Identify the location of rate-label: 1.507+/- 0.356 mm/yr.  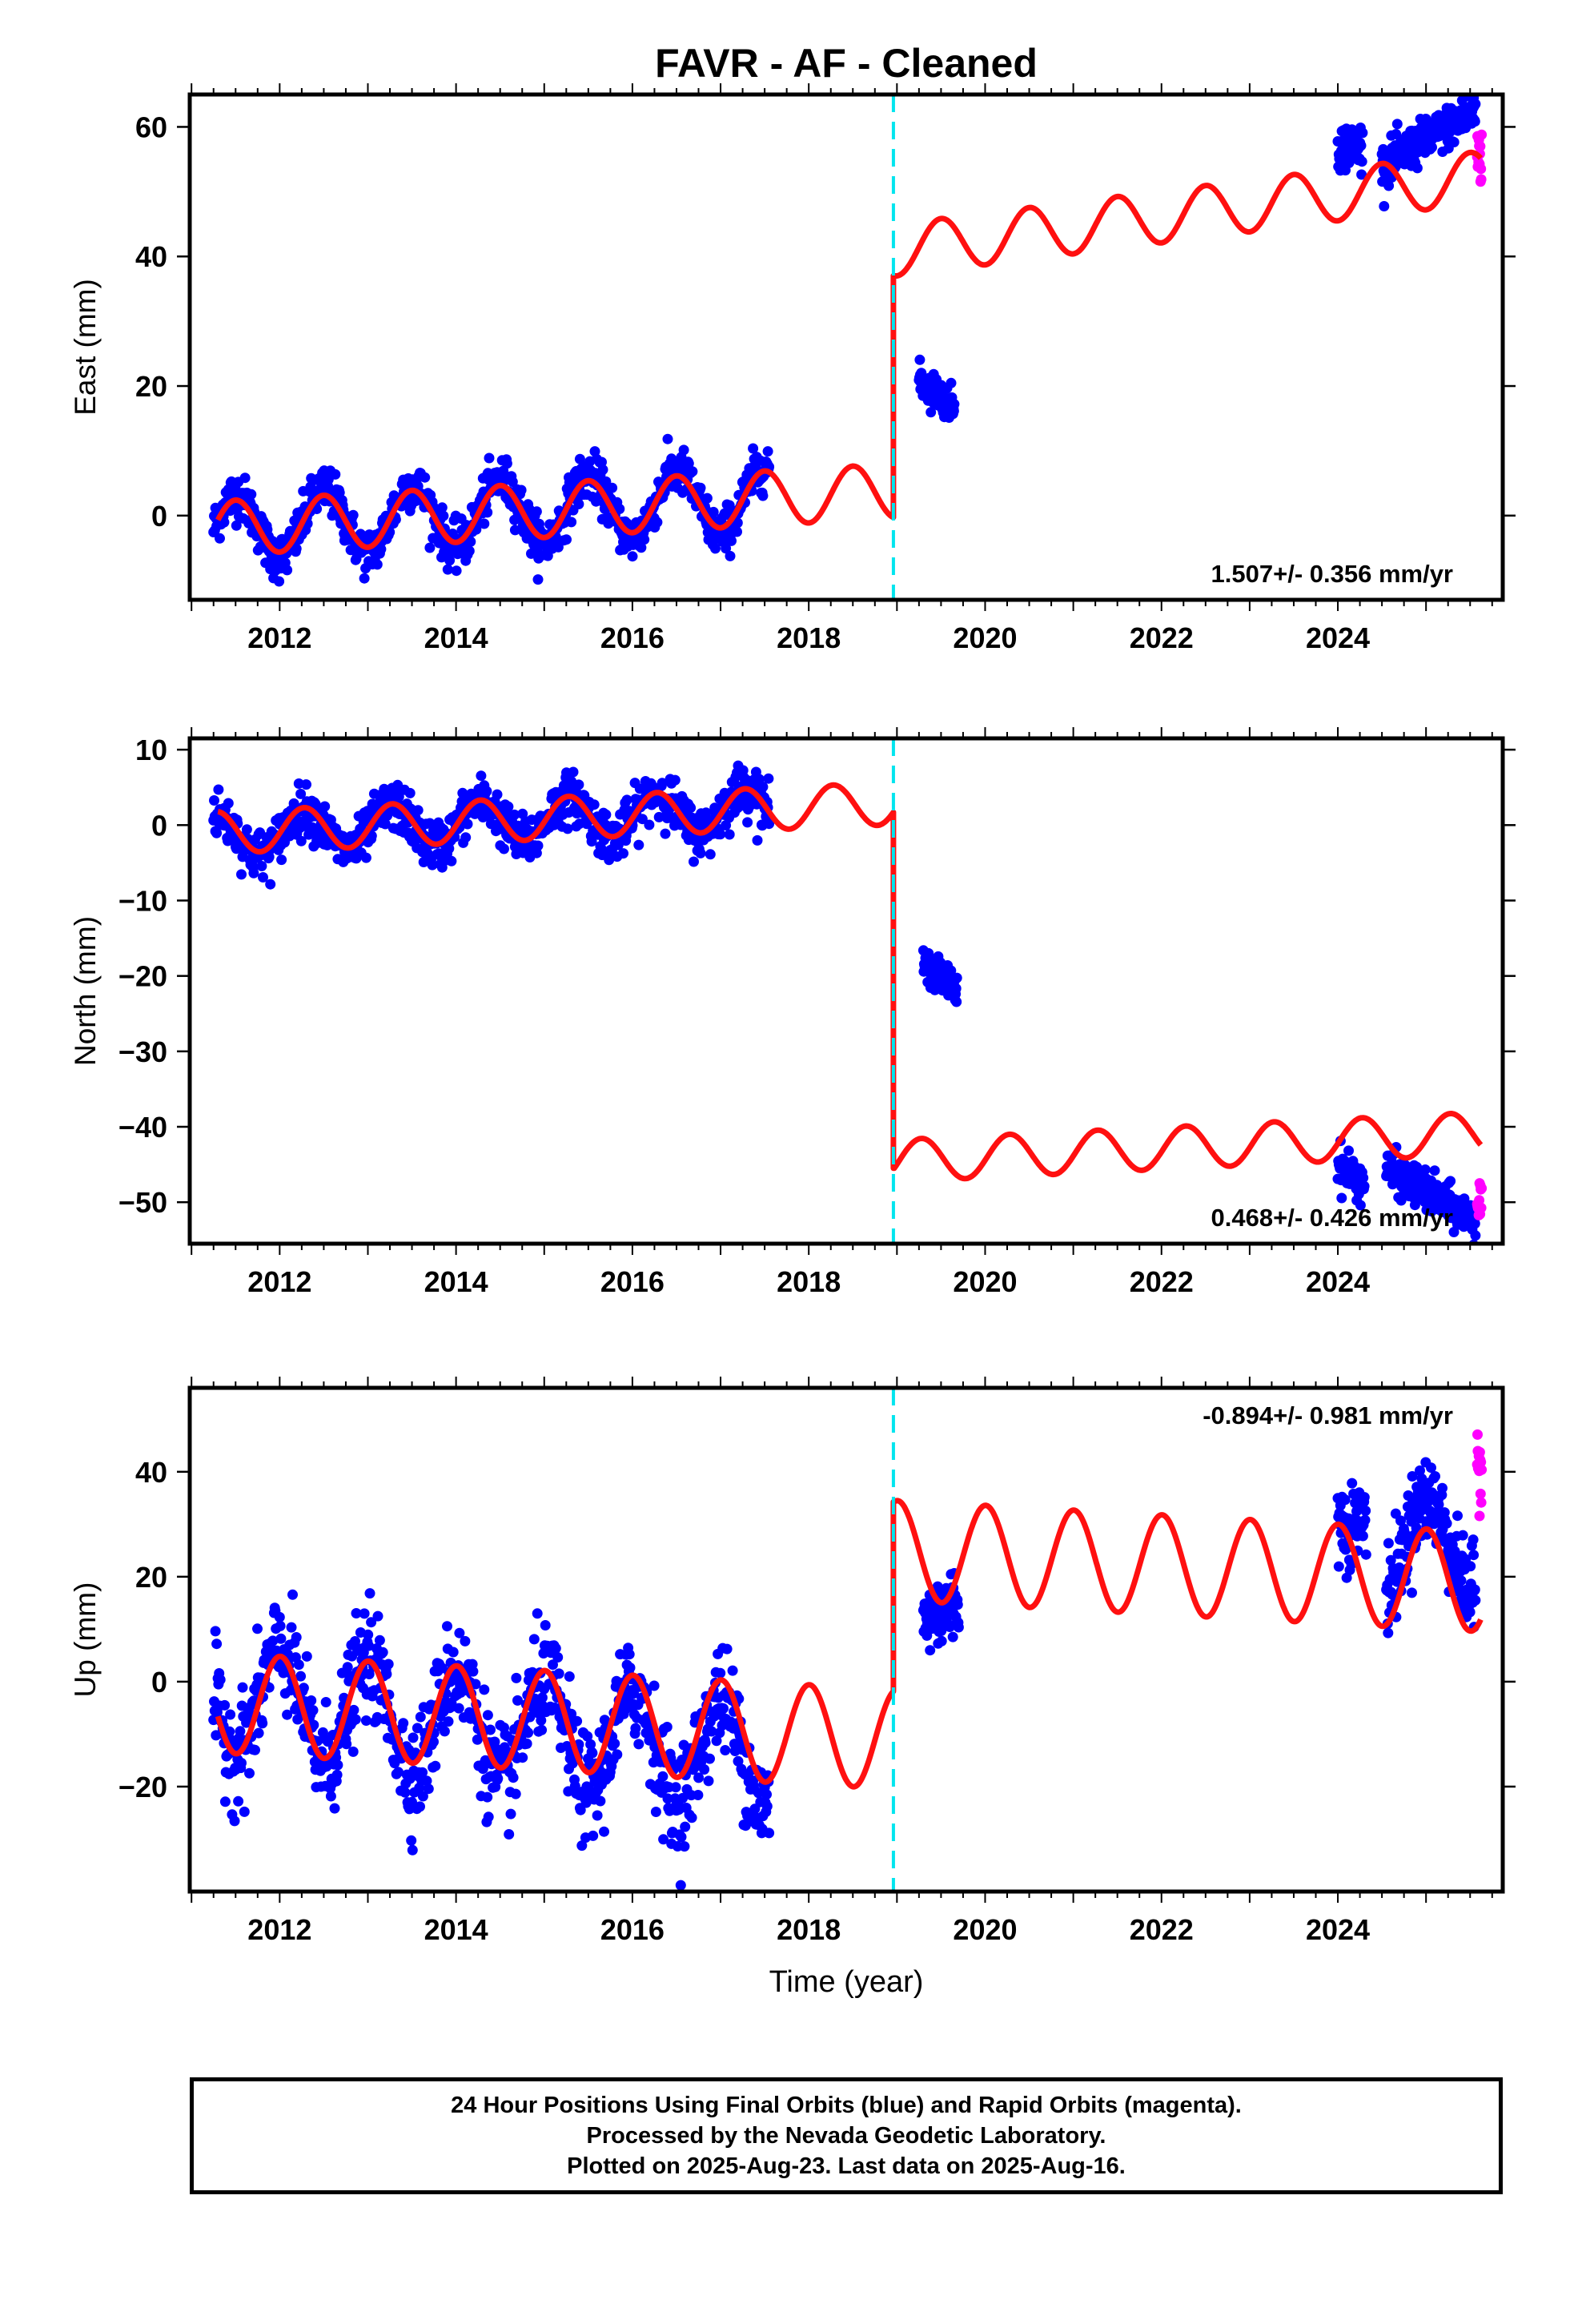
(1332, 574).